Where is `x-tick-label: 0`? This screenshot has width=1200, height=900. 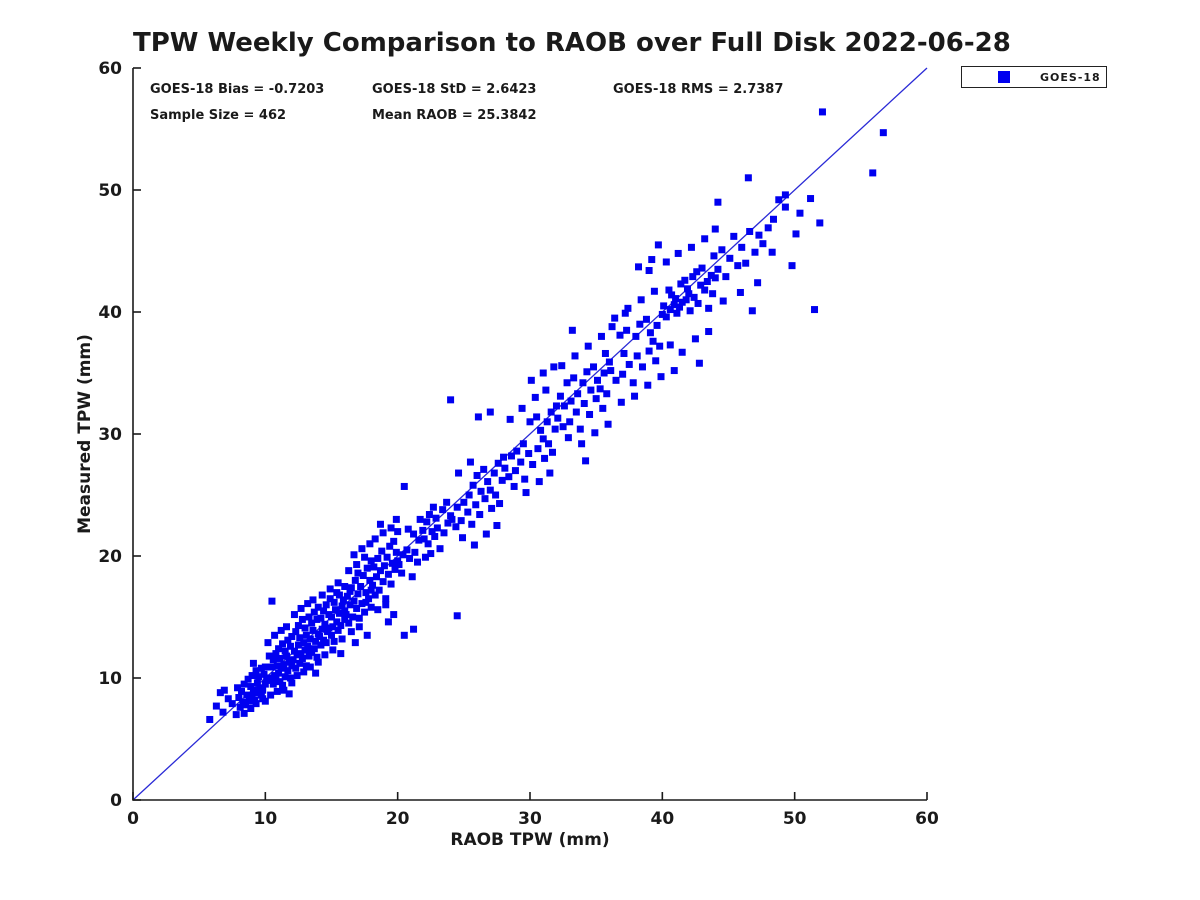
x-tick-label: 0 is located at coordinates (133, 819).